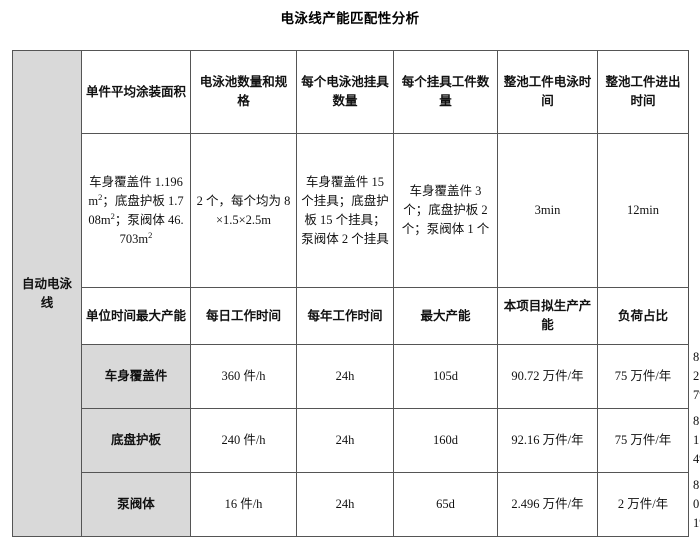  I want to click on header-in-out-time: 整池工件进出时间, so click(643, 92).